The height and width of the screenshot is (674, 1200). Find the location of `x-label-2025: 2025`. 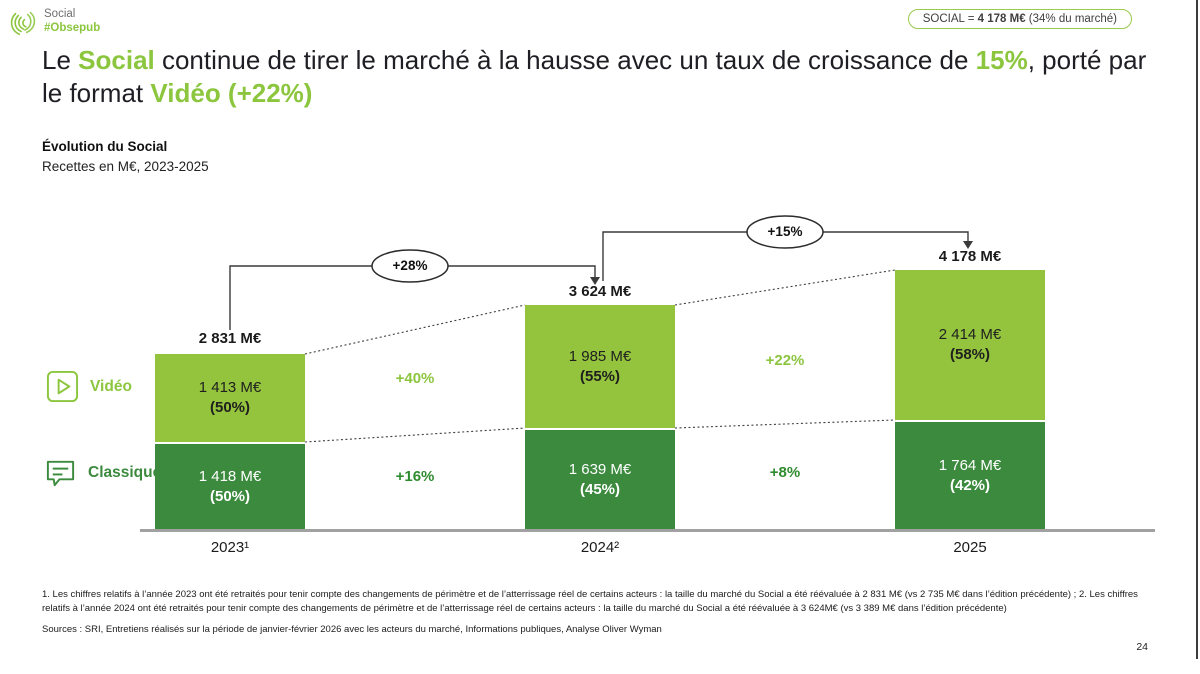

x-label-2025: 2025 is located at coordinates (970, 547).